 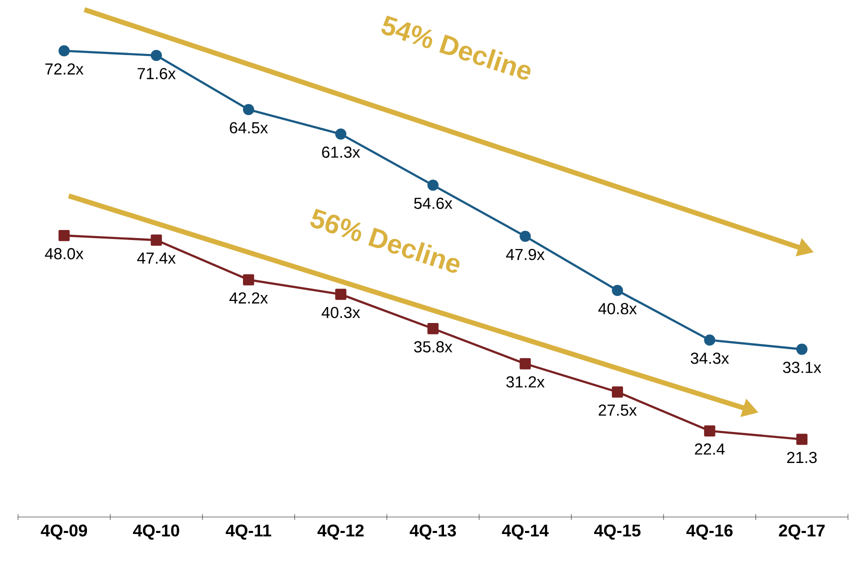 What do you see at coordinates (709, 532) in the screenshot?
I see `x-tick-label: 4Q-16` at bounding box center [709, 532].